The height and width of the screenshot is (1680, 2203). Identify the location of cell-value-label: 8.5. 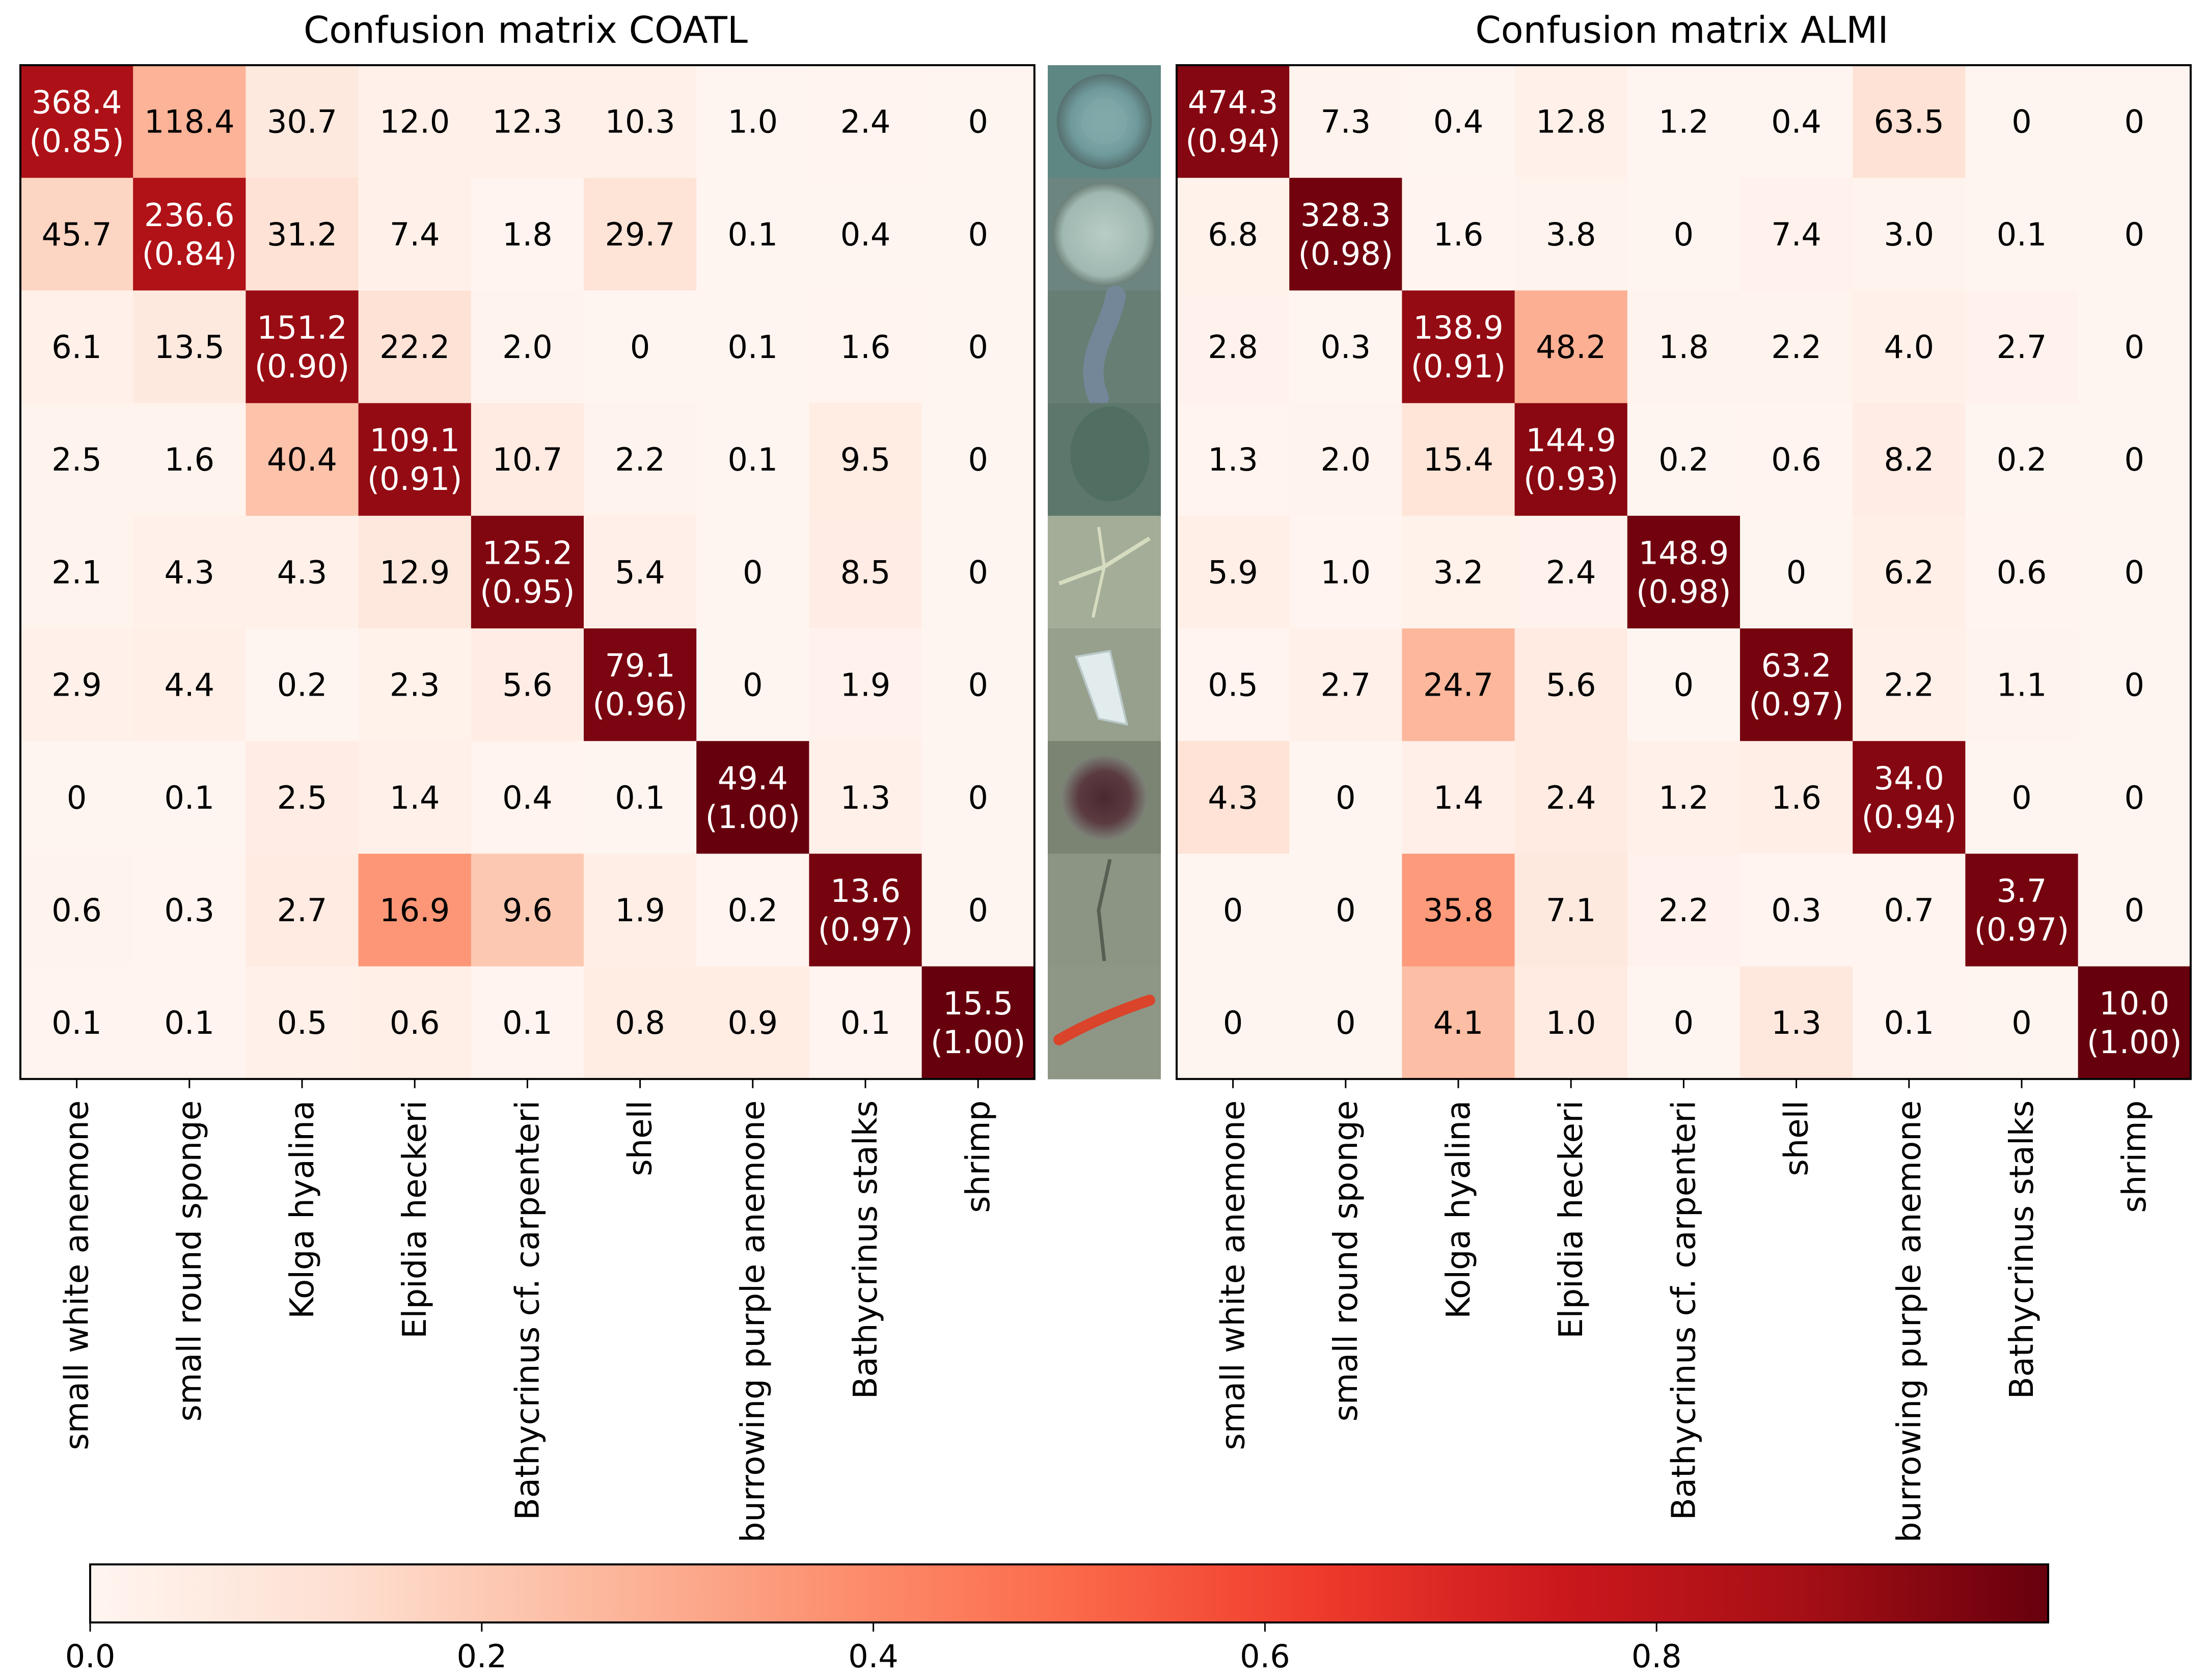
(865, 572).